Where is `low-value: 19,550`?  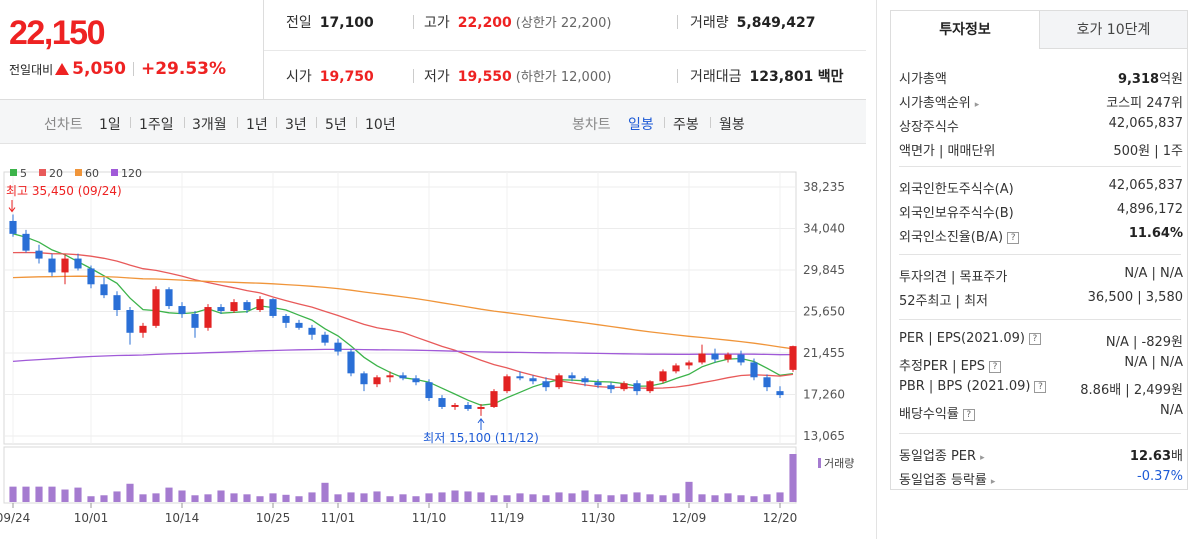 low-value: 19,550 is located at coordinates (484, 77).